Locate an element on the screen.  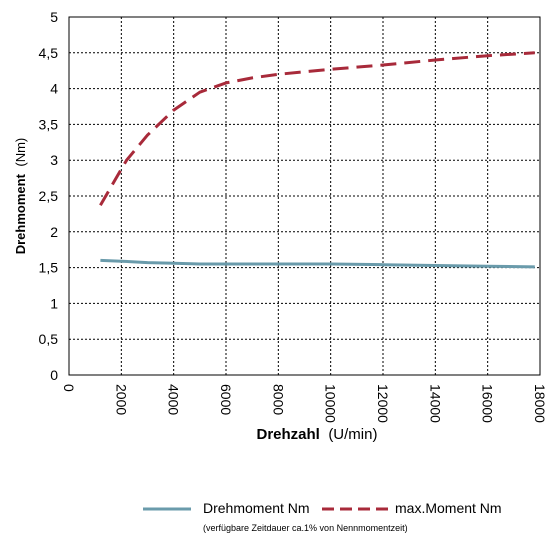
x-tick-label: 10000 is located at coordinates (331, 403).